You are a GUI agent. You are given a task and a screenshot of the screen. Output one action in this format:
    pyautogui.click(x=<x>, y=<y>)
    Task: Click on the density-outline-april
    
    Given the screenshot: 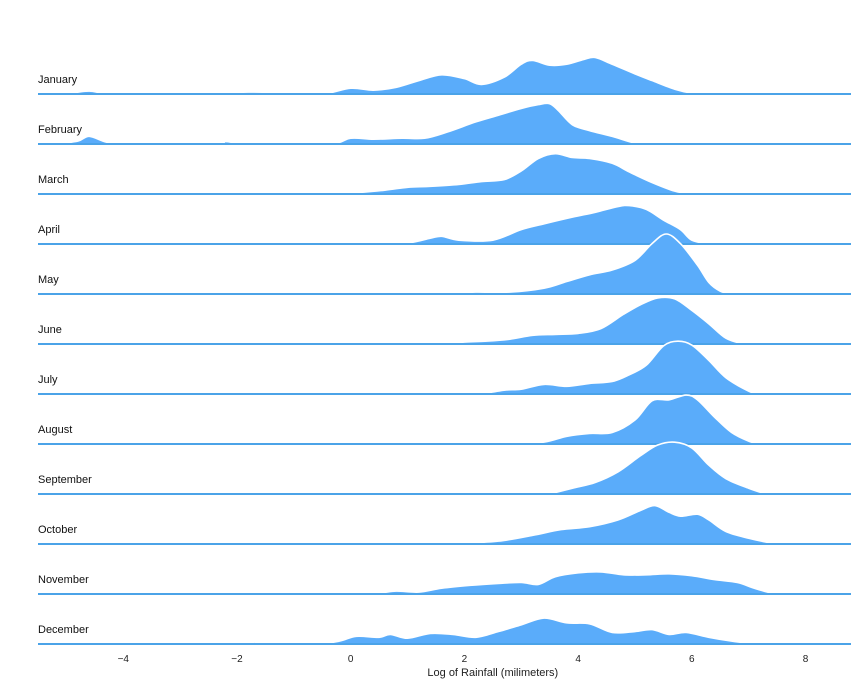 What is the action you would take?
    pyautogui.click(x=541, y=224)
    